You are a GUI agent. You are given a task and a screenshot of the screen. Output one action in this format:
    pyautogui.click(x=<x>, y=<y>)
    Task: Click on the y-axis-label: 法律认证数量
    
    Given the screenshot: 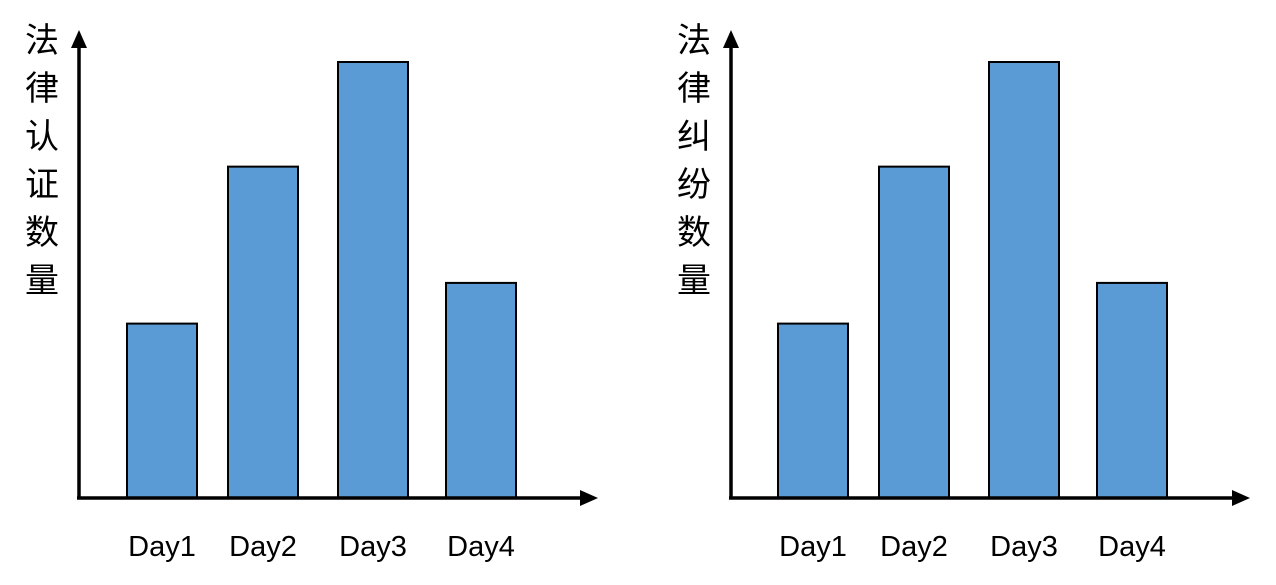 What is the action you would take?
    pyautogui.click(x=42, y=161)
    